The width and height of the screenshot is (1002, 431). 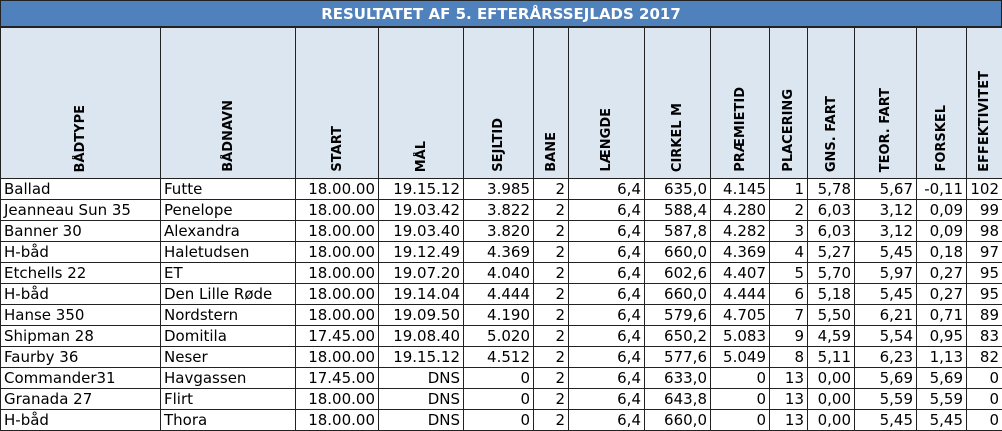 What do you see at coordinates (228, 103) in the screenshot?
I see `header-cell: BÅDNAVN` at bounding box center [228, 103].